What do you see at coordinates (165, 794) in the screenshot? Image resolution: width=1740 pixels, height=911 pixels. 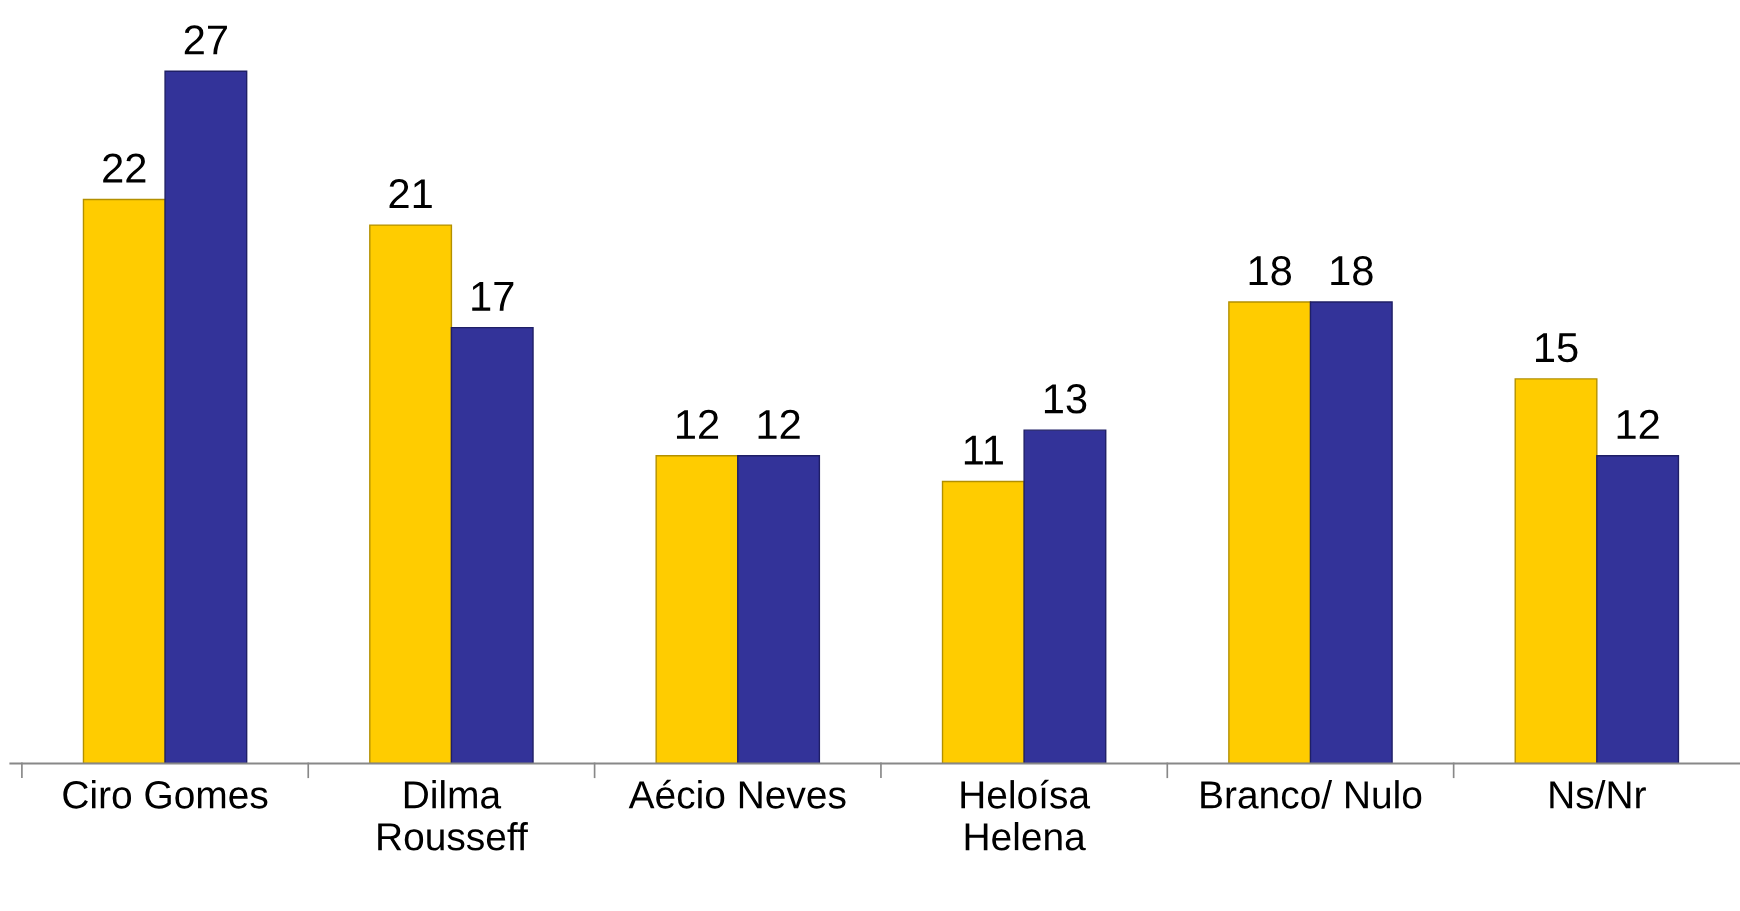 I see `x-tick-label: Ciro Gomes` at bounding box center [165, 794].